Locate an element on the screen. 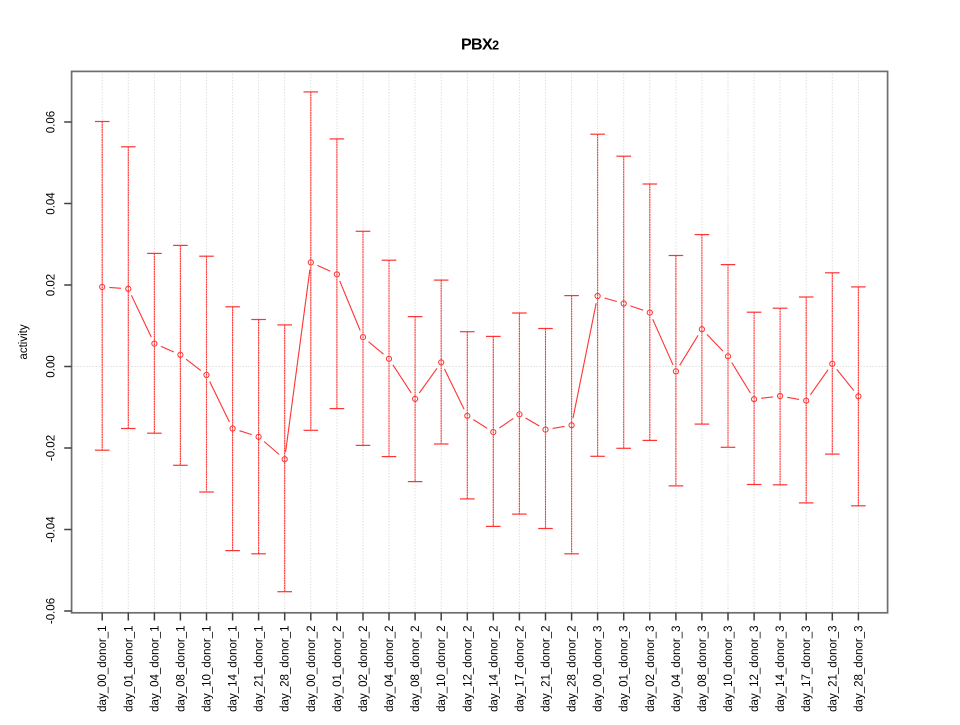 Image resolution: width=960 pixels, height=725 pixels. svg-text: -0.04 is located at coordinates (52, 529).